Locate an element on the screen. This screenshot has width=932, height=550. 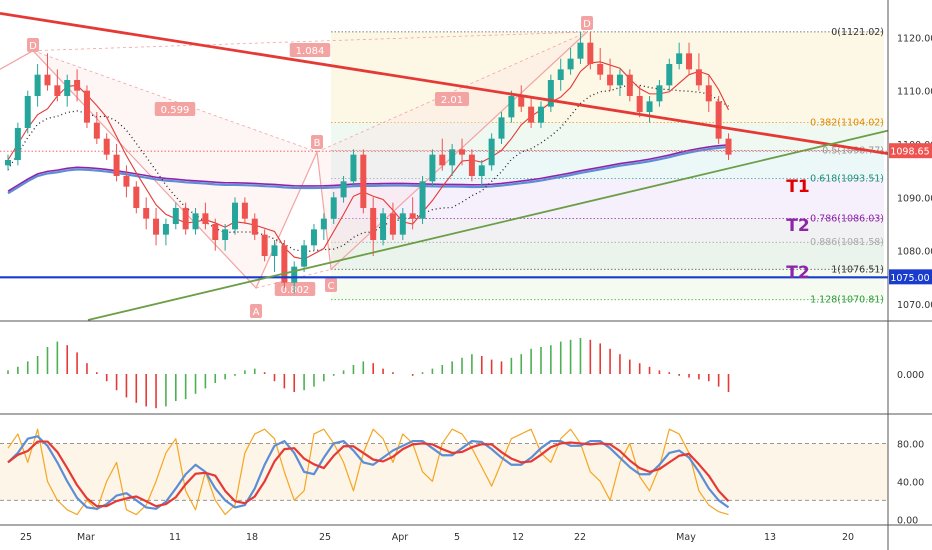
fib-level-label: 0.786(1086.03) is located at coordinates (847, 219).